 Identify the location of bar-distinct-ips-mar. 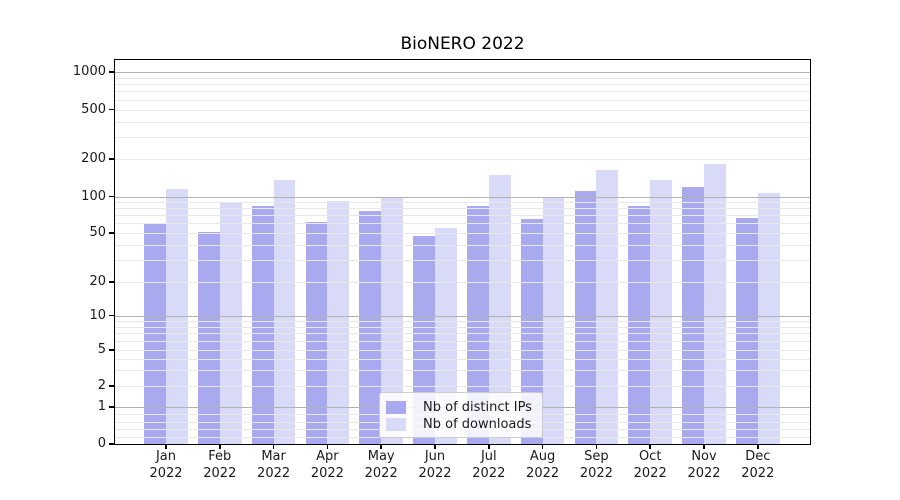
(262, 324).